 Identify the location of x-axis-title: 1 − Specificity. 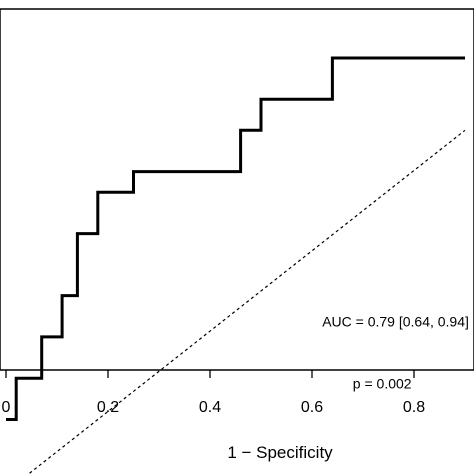
(280, 452).